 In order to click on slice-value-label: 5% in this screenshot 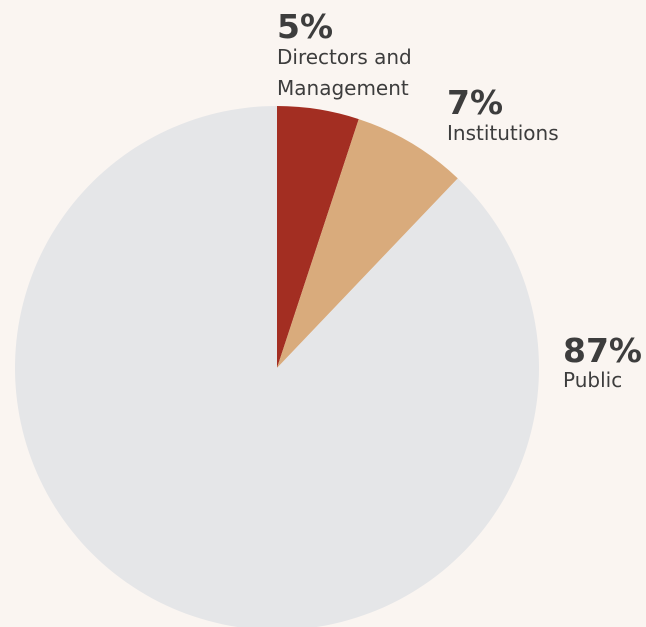, I will do `click(305, 26)`.